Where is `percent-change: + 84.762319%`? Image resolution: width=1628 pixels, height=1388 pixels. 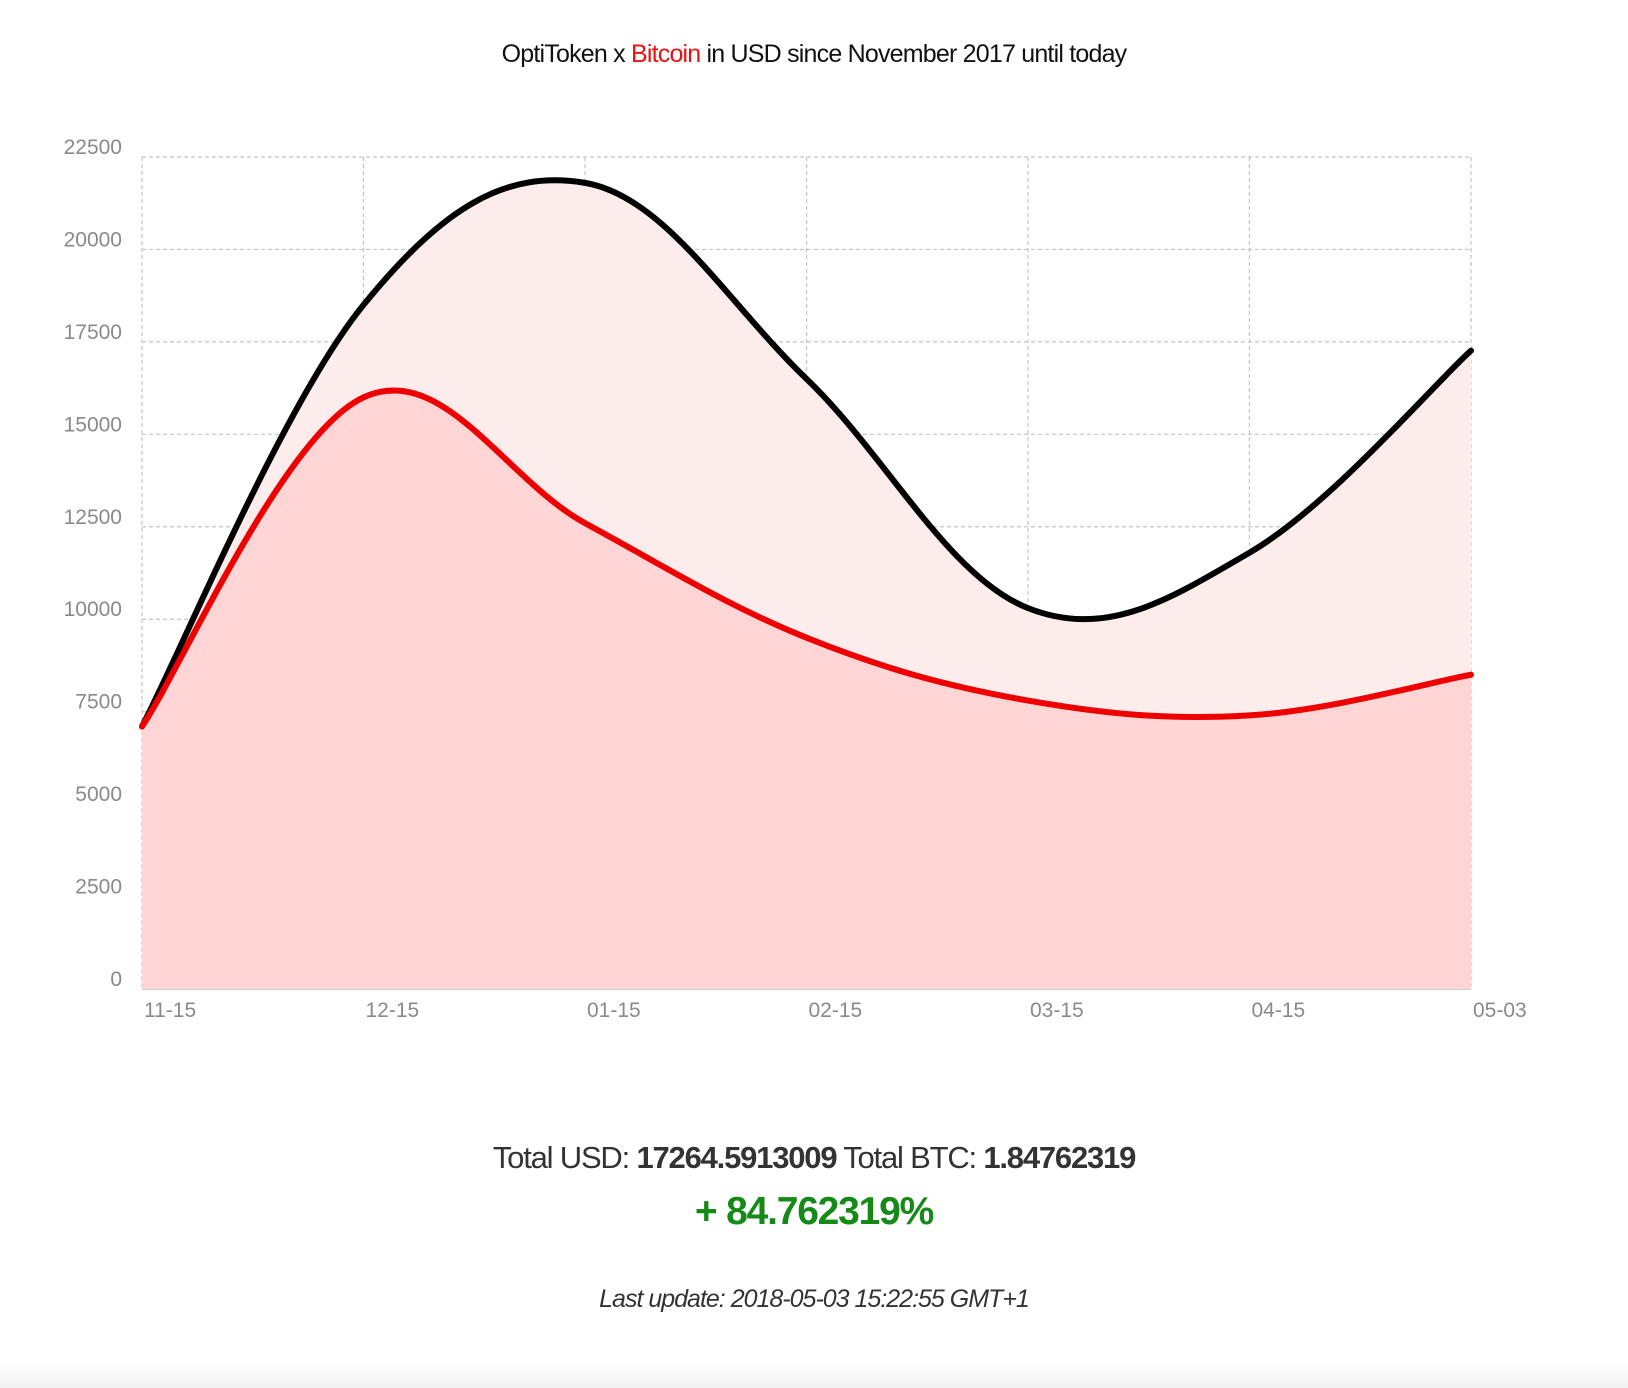
percent-change: + 84.762319% is located at coordinates (814, 1211).